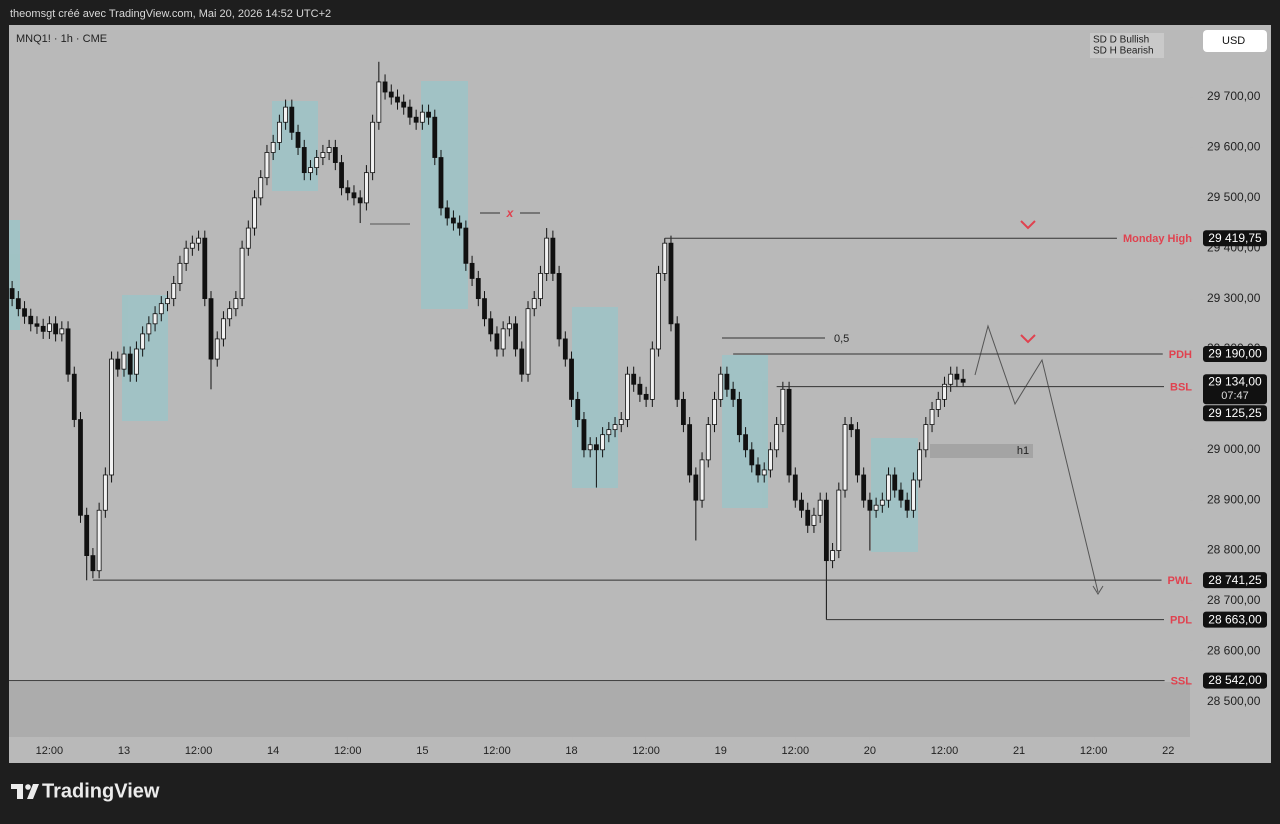  I want to click on y-tick-label: 28 900,00, so click(1234, 499).